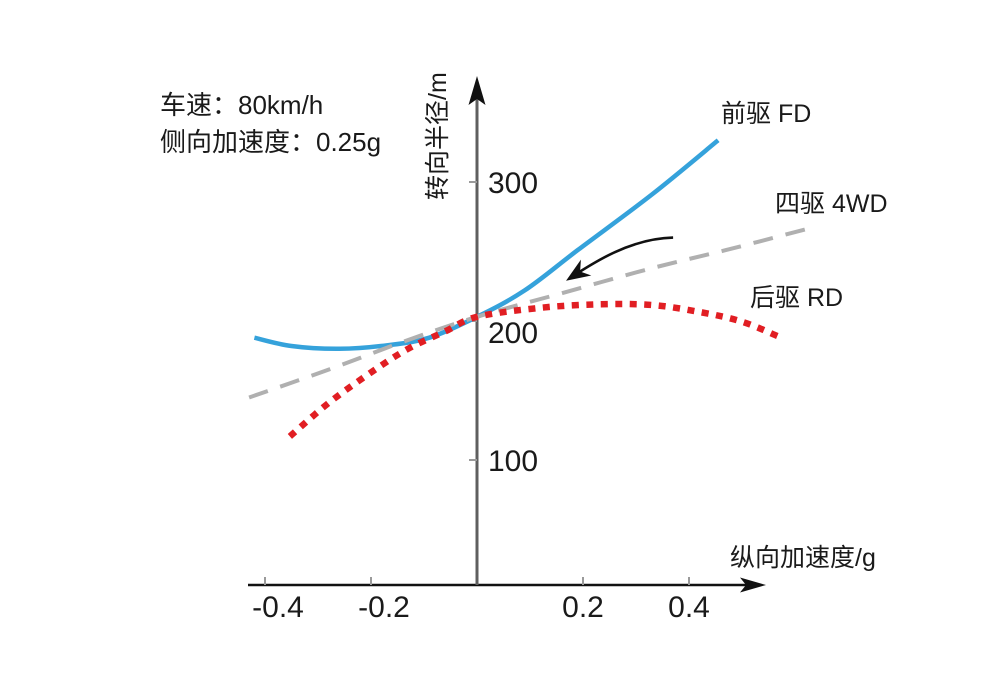 The width and height of the screenshot is (1000, 700). I want to click on x-tick-label: -0.4, so click(278, 607).